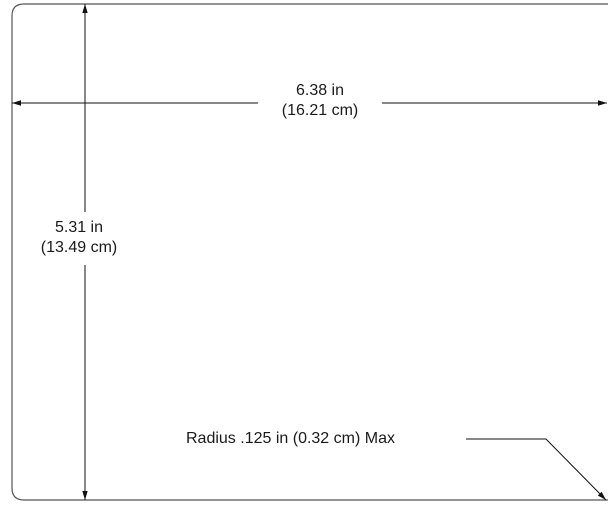 Image resolution: width=608 pixels, height=510 pixels. I want to click on height-imperial-text: 5.31 in, so click(79, 227).